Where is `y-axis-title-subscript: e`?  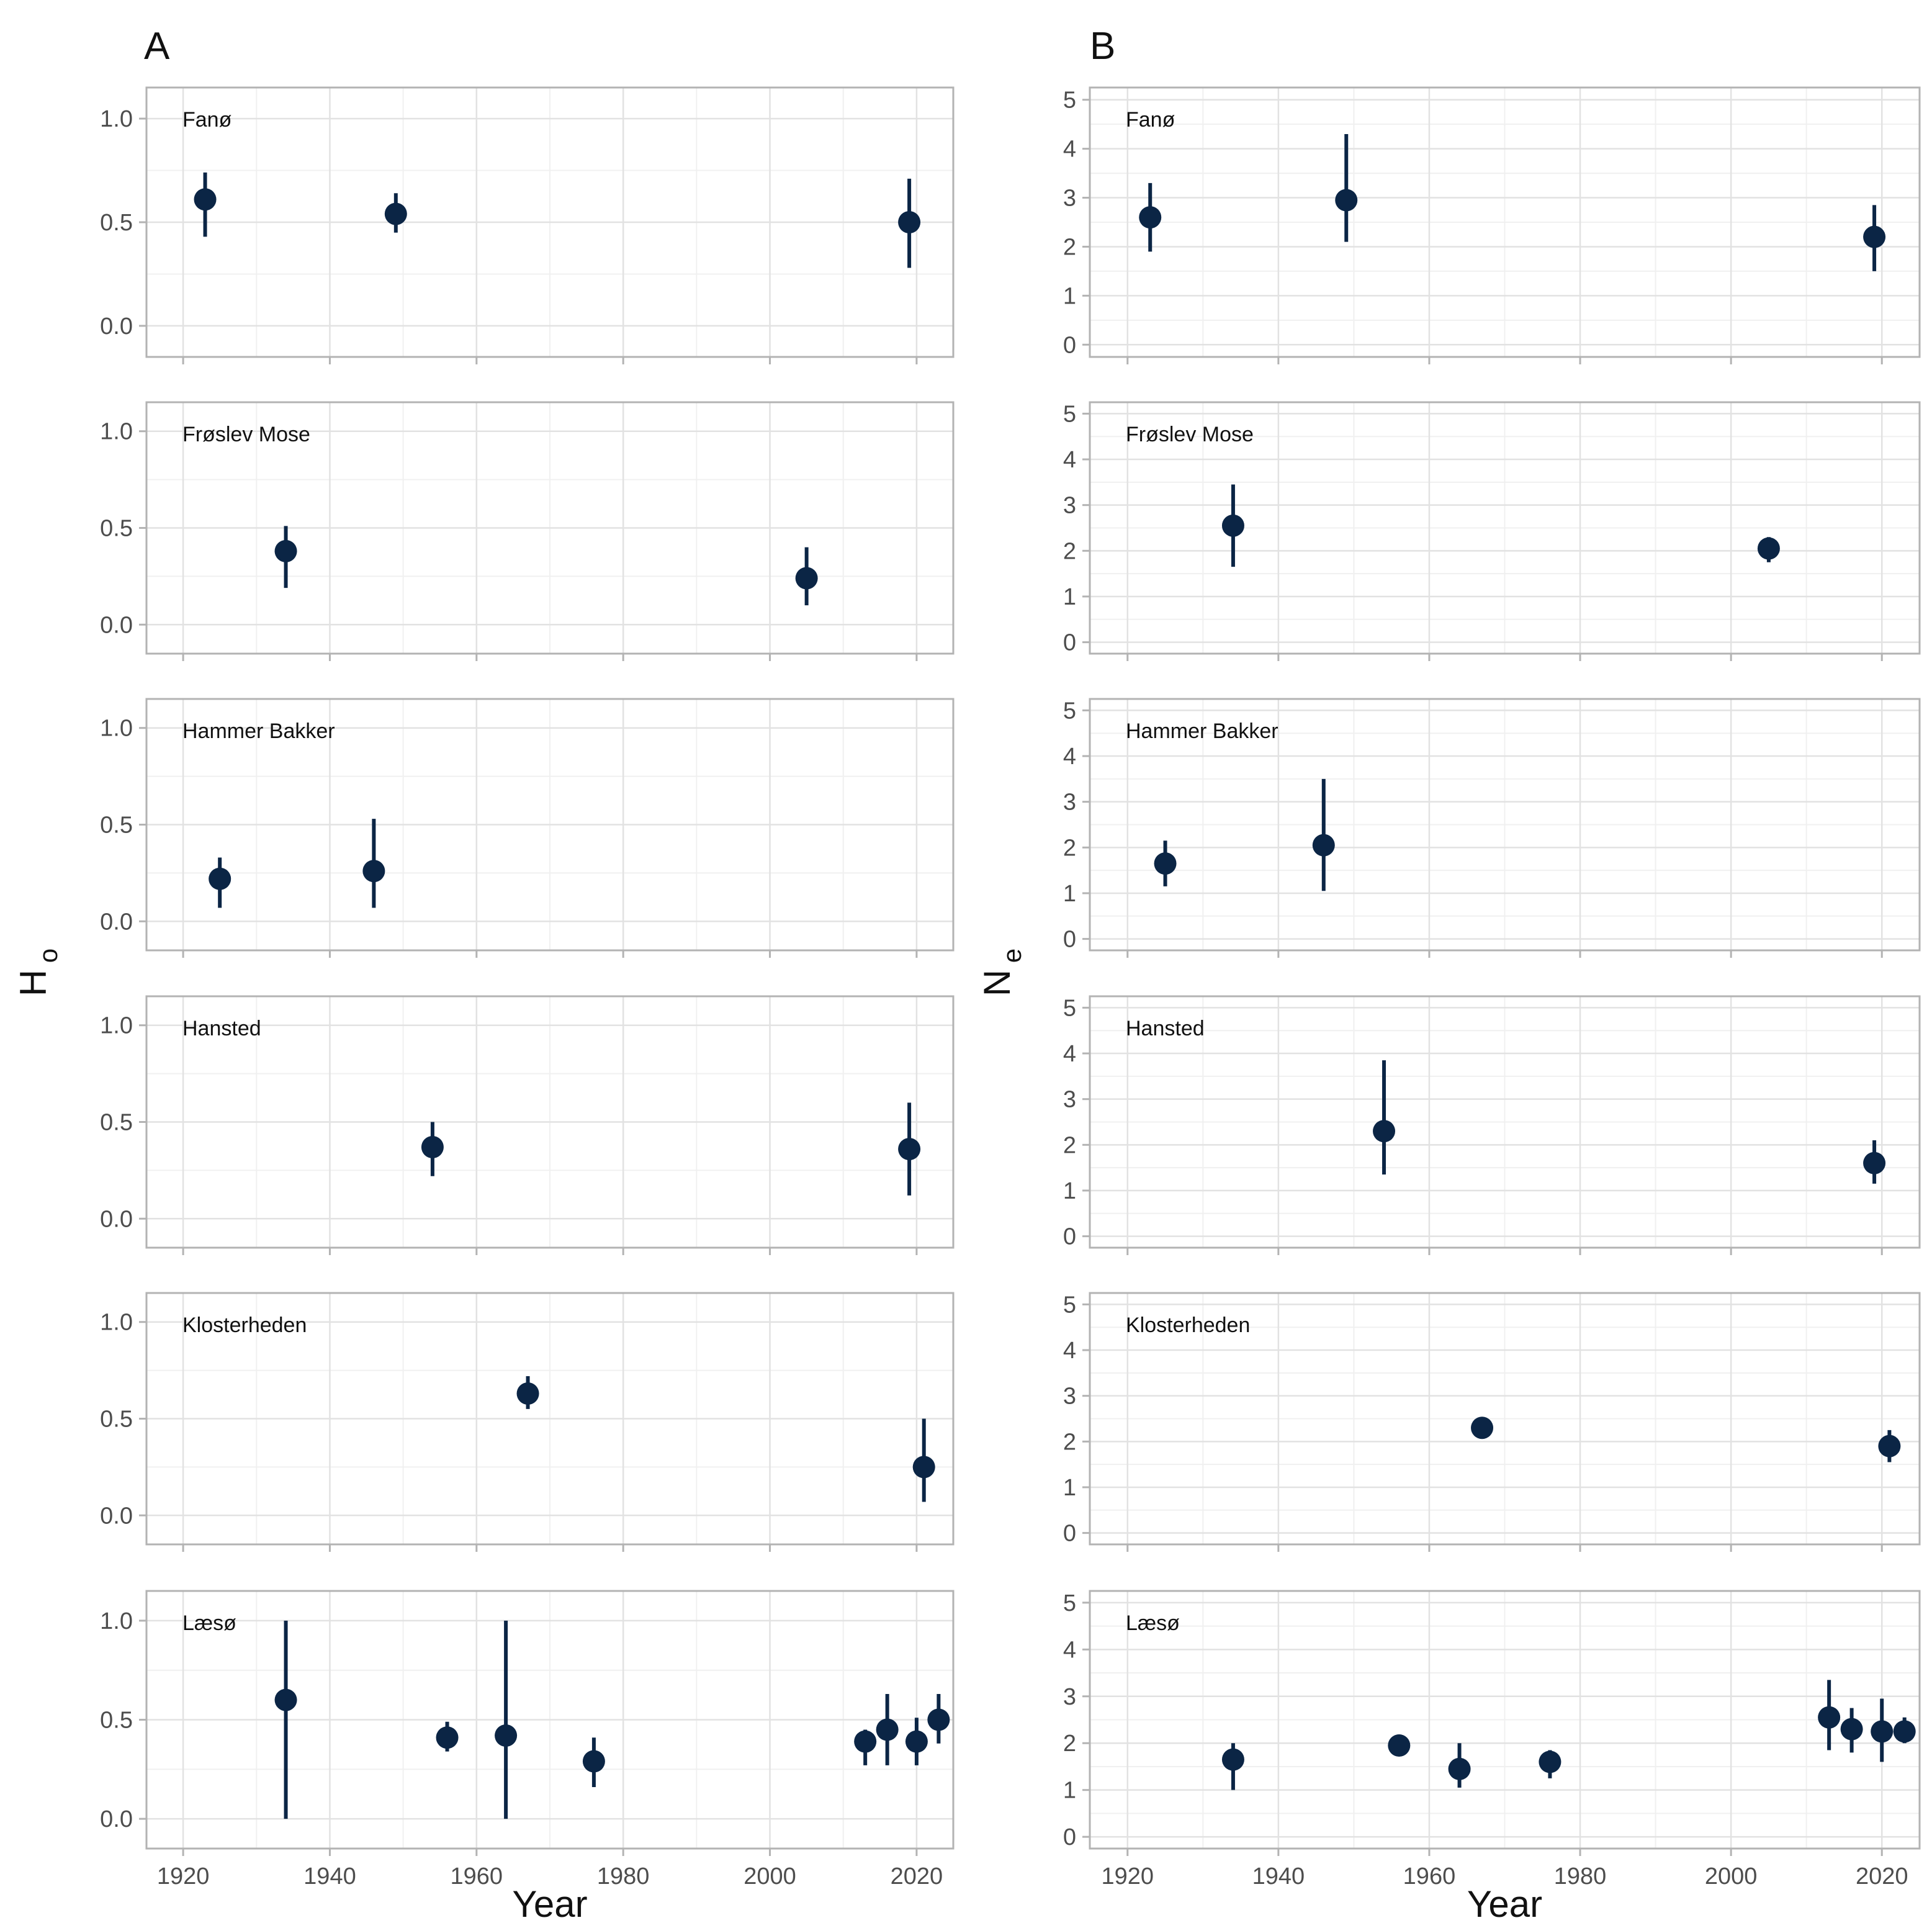 y-axis-title-subscript: e is located at coordinates (1012, 956).